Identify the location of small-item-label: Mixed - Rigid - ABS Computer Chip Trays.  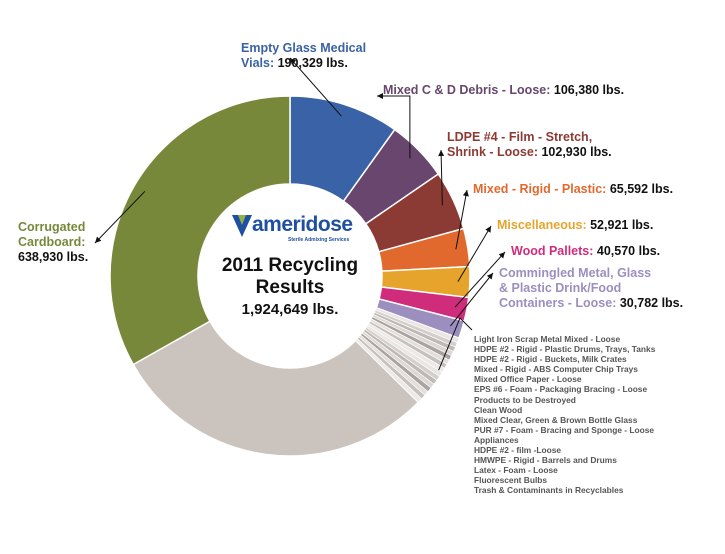
(556, 369).